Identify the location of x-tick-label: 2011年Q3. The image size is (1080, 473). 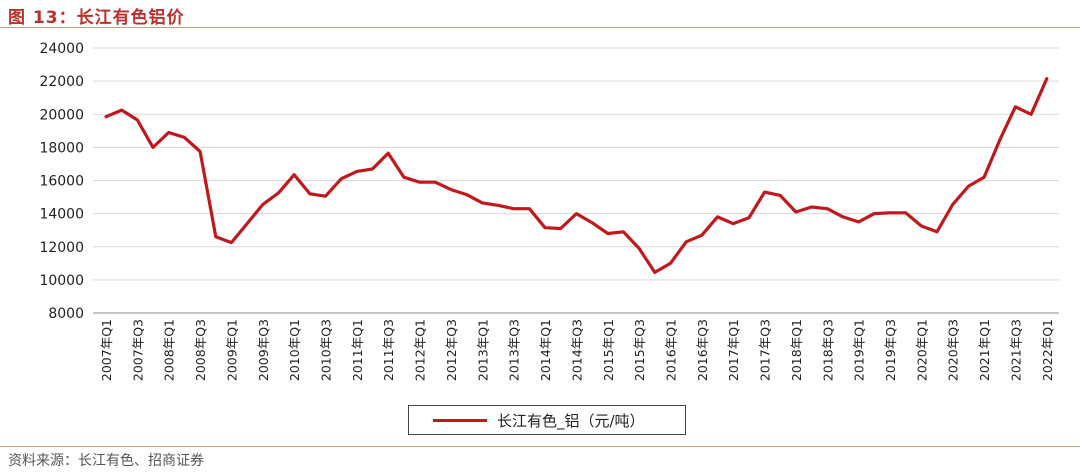
(388, 350).